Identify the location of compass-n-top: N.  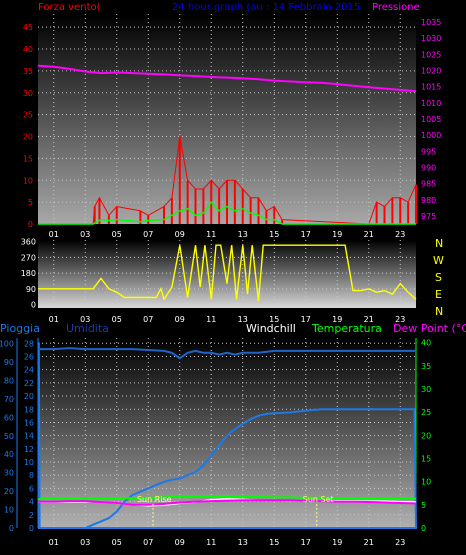
(439, 243).